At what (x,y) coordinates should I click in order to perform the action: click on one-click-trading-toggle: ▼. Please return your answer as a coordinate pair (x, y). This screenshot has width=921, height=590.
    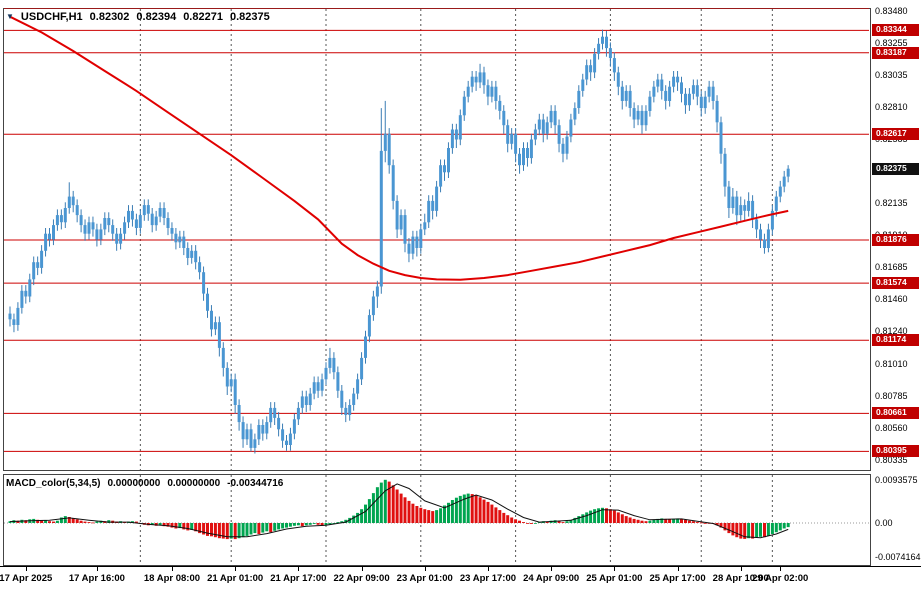
    Looking at the image, I should click on (10, 16).